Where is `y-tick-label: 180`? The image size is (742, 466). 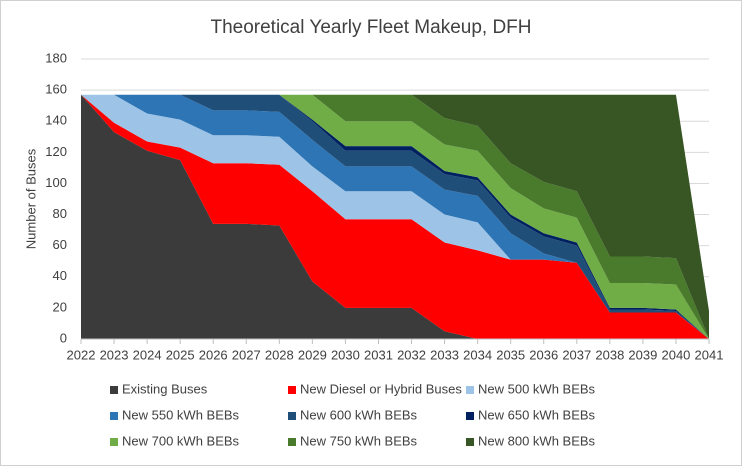 y-tick-label: 180 is located at coordinates (56, 57).